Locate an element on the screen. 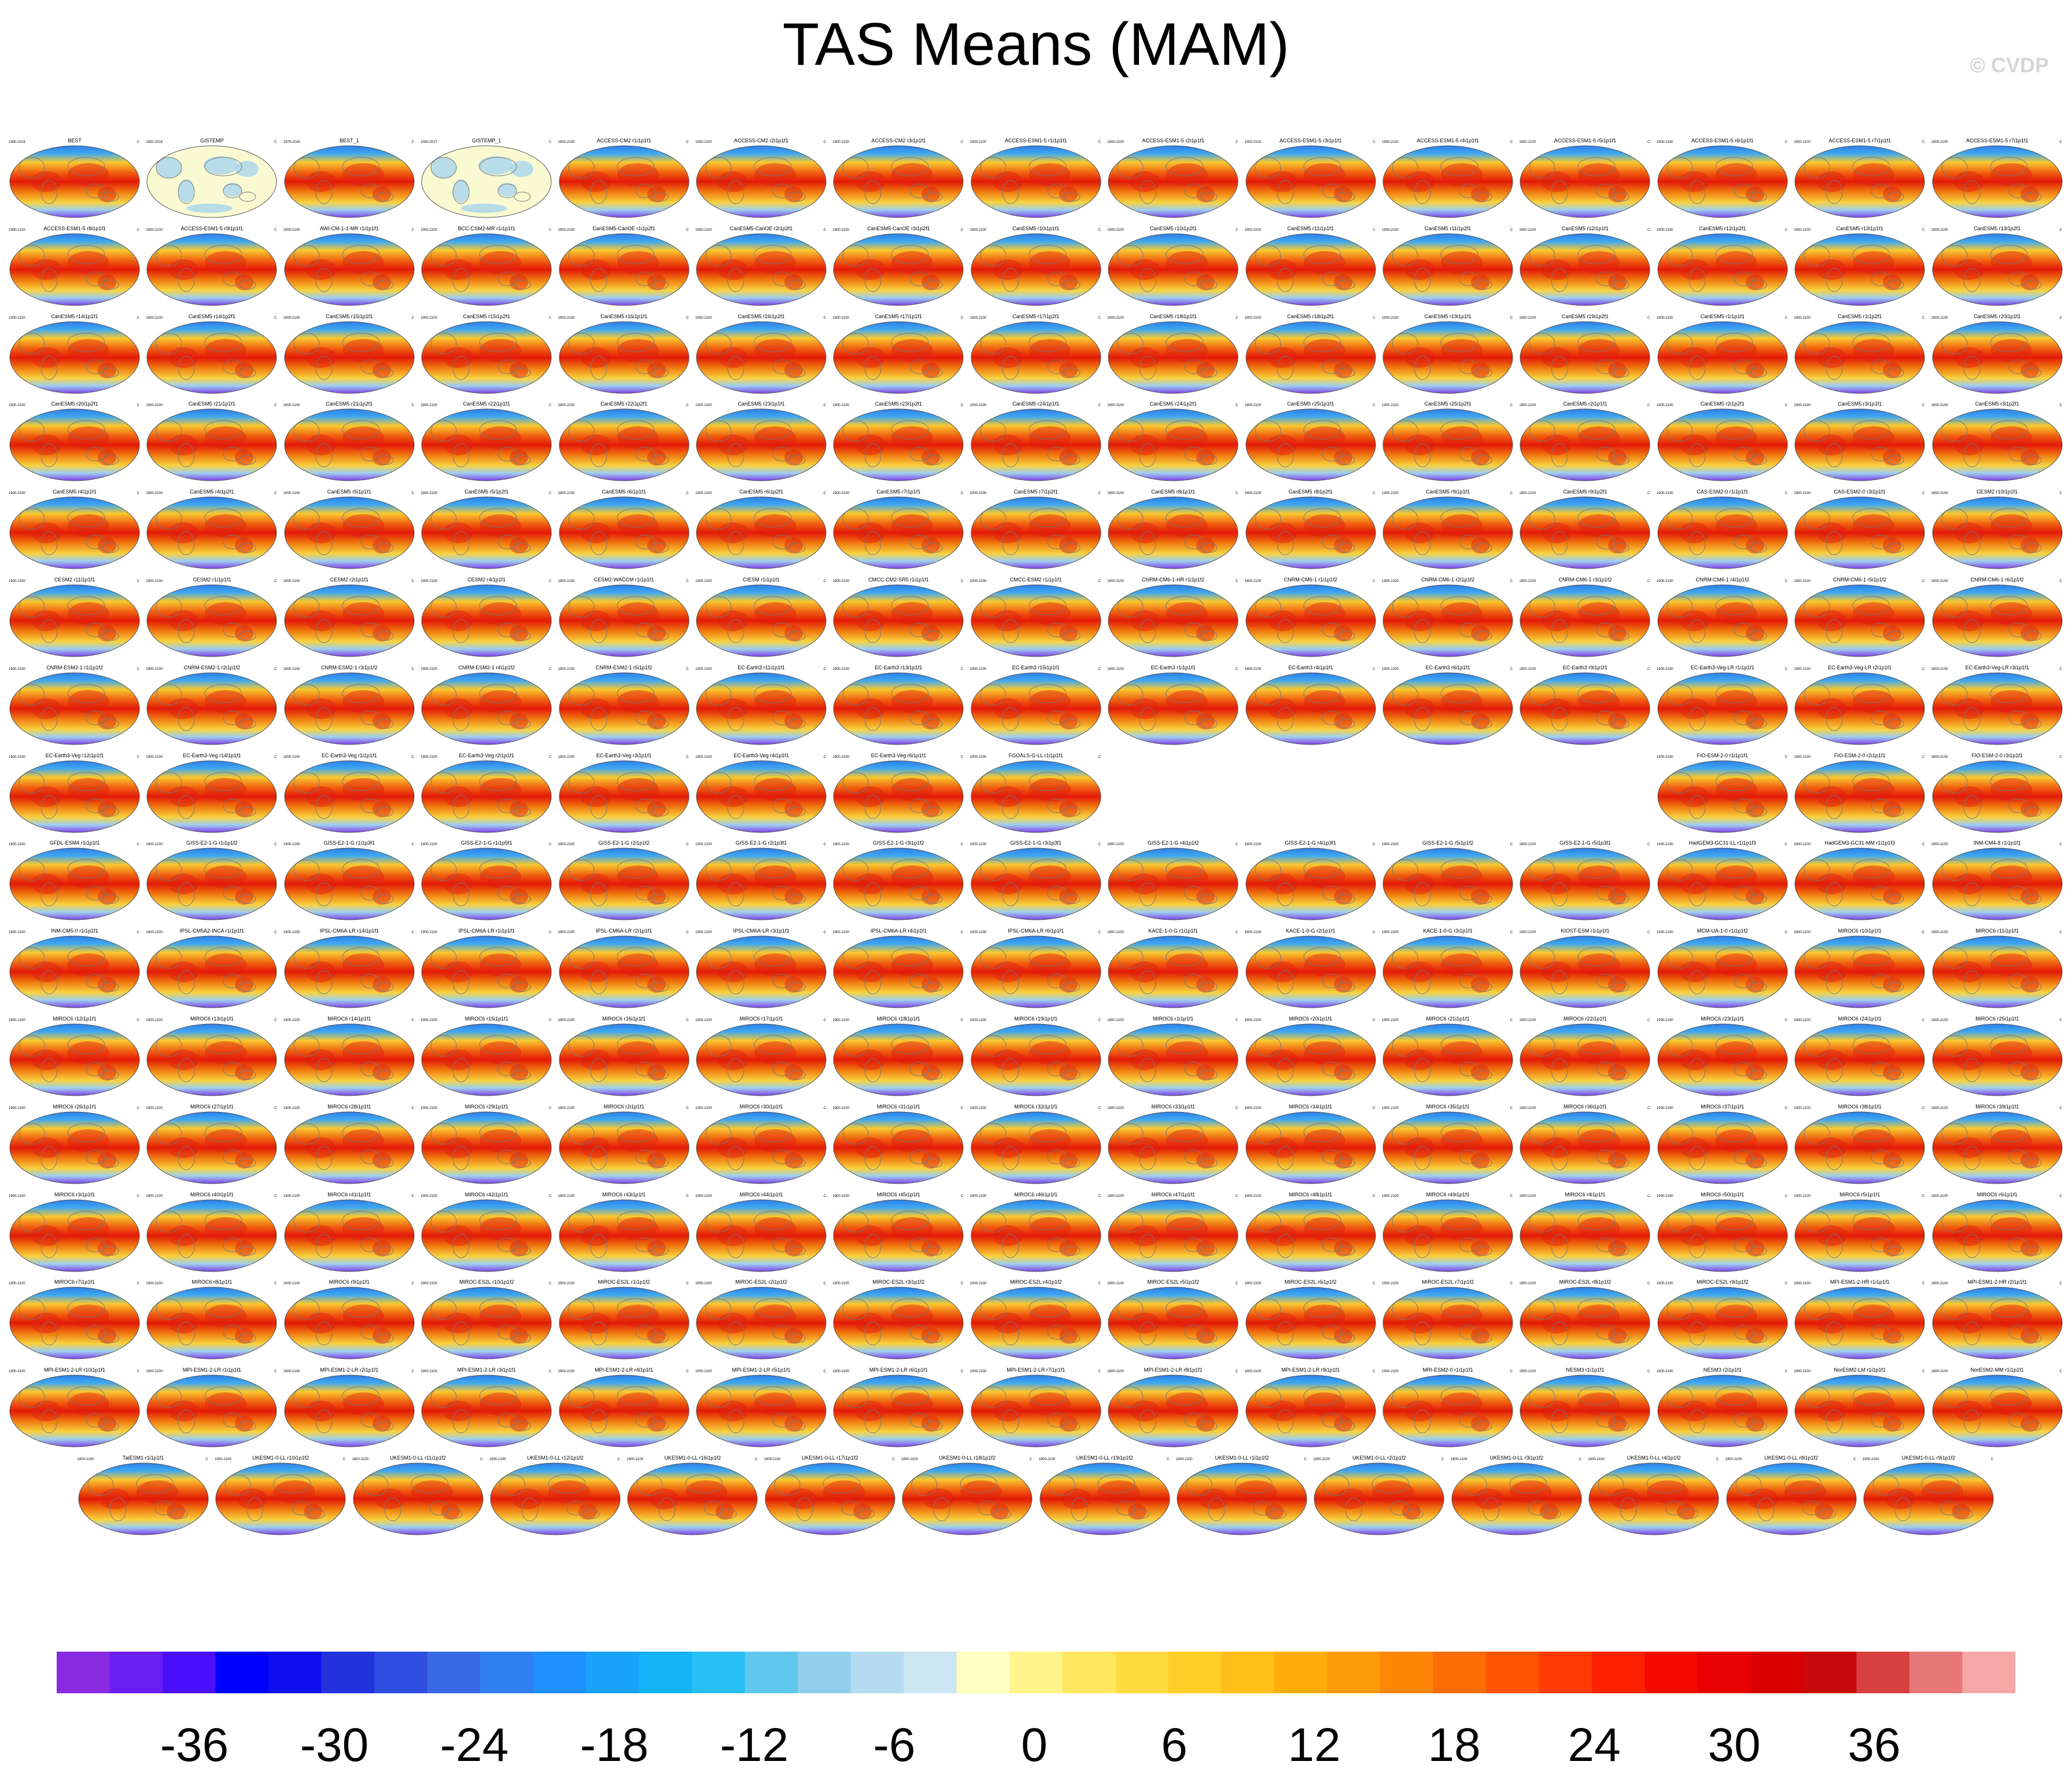 The image size is (2072, 1776). map-panel: CanESM5 r1i1p1f1 1900-2100 C is located at coordinates (1723, 354).